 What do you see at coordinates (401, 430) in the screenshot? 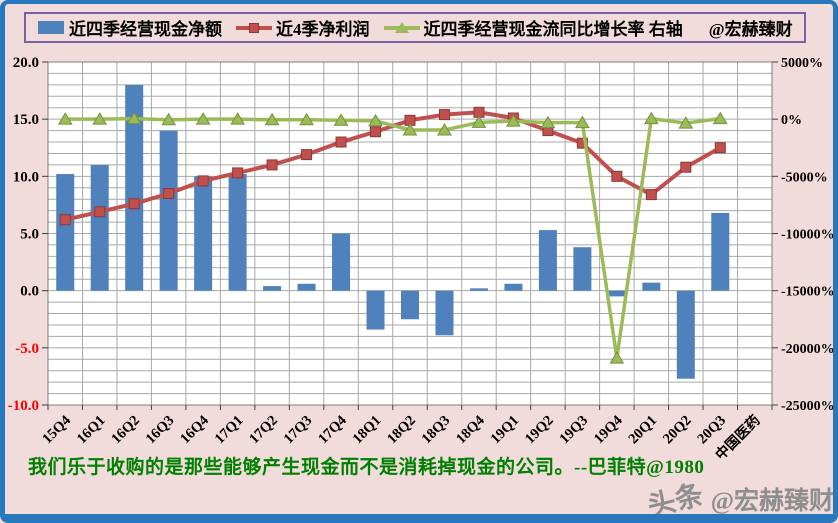
I see `x-axis-label: 18Q2` at bounding box center [401, 430].